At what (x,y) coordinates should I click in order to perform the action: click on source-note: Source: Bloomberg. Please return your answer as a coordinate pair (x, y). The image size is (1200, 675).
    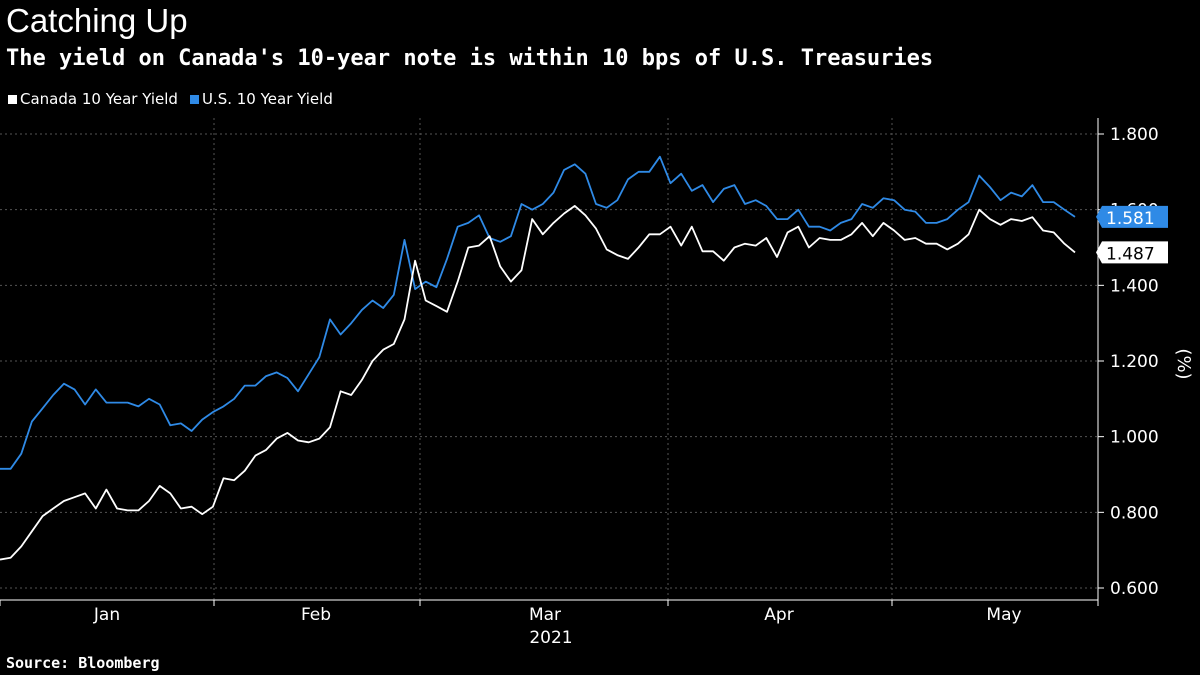
    Looking at the image, I should click on (83, 663).